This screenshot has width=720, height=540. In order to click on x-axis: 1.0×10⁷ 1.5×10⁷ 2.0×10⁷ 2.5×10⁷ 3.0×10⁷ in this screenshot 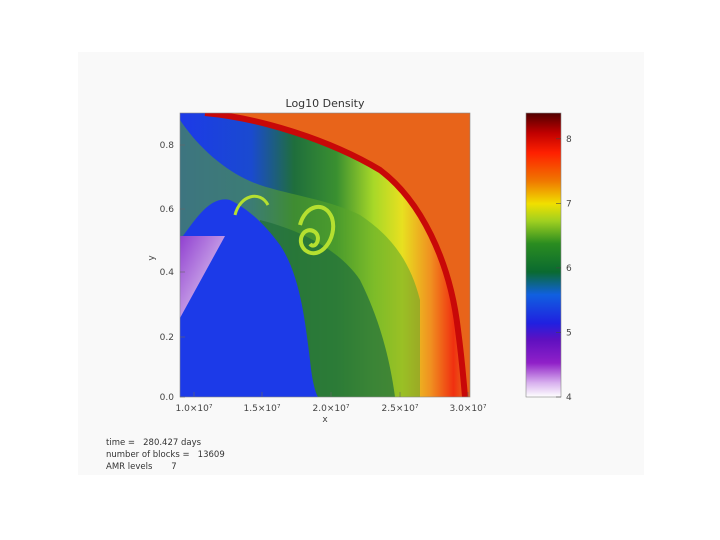, I will do `click(331, 403)`.